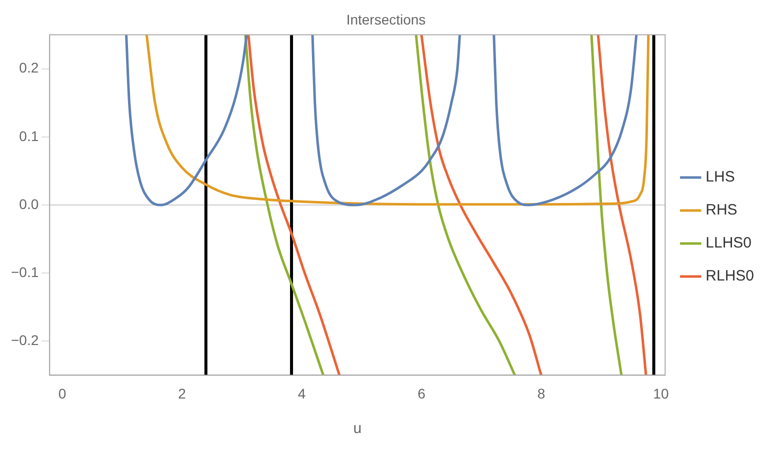  What do you see at coordinates (62, 393) in the screenshot?
I see `x-tick-label: 0` at bounding box center [62, 393].